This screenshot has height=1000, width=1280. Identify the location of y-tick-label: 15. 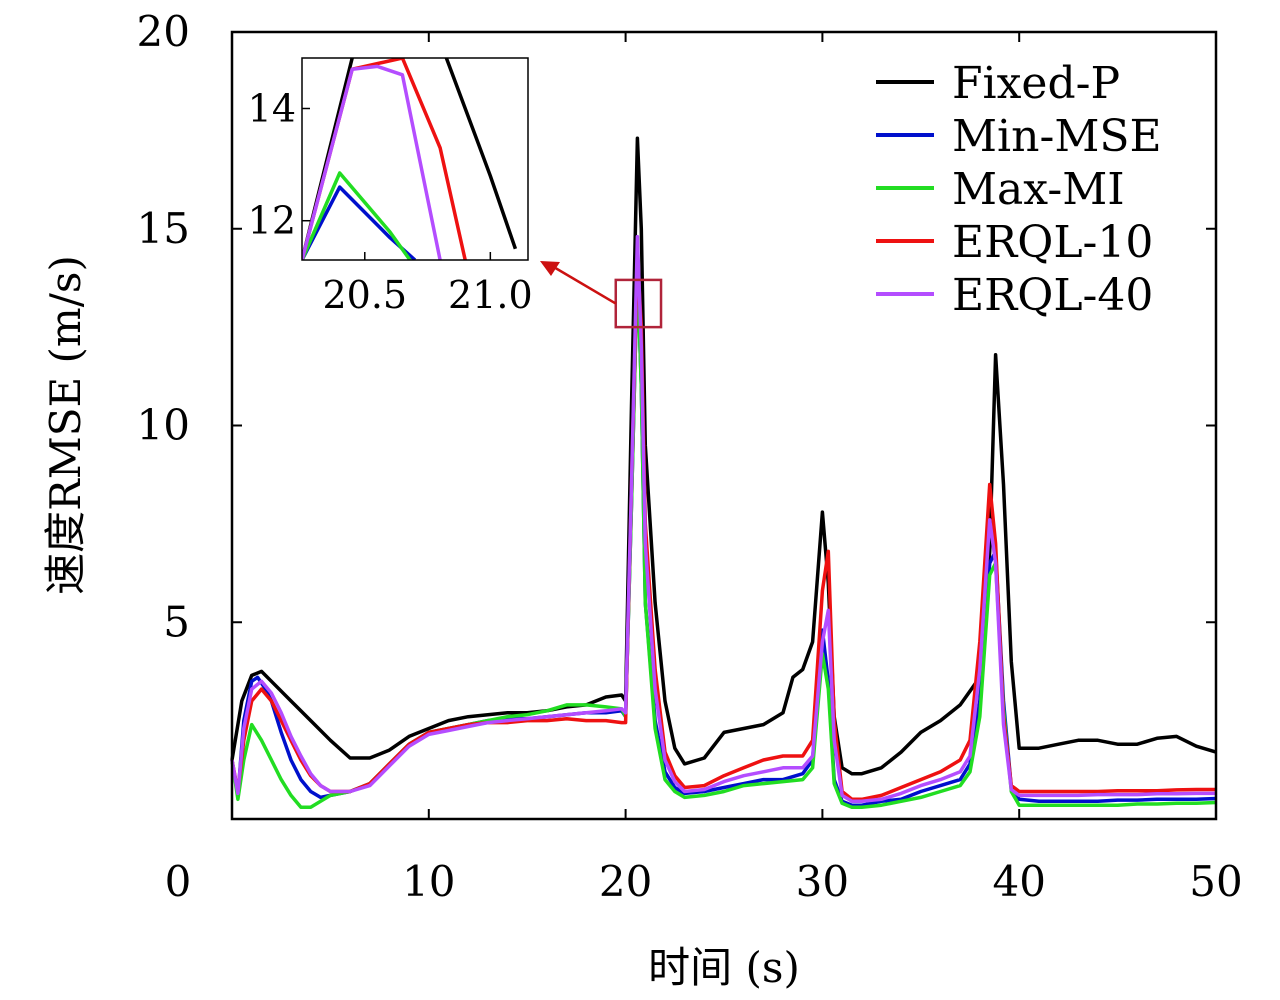
(163, 228).